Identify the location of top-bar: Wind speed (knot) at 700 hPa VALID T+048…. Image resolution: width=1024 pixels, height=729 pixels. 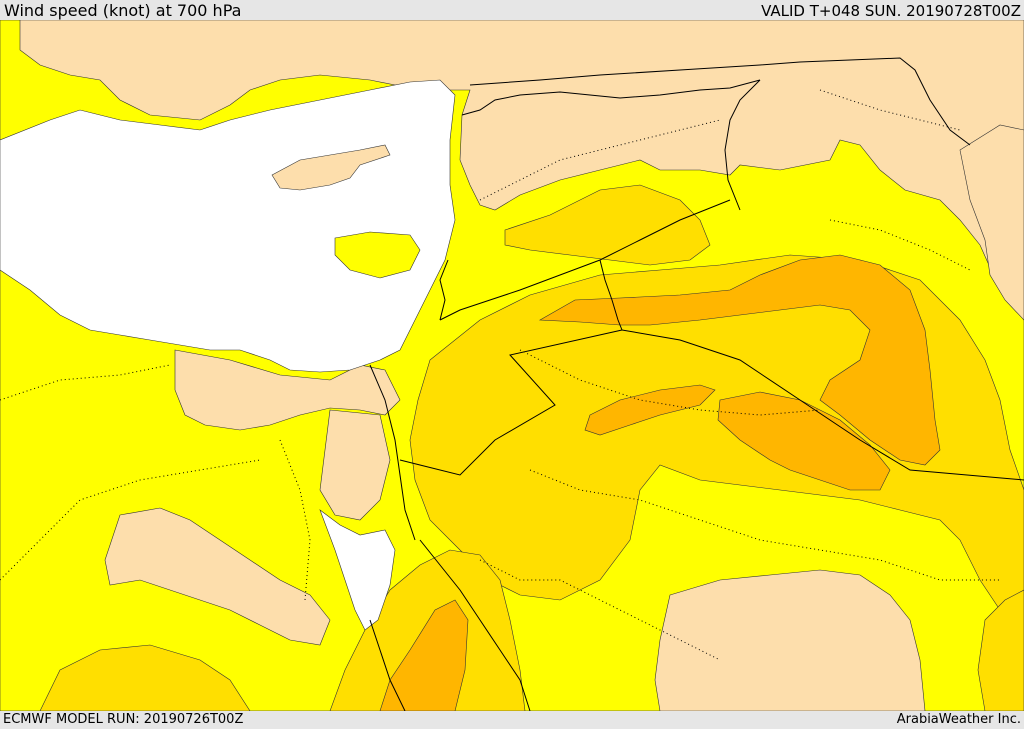
(512, 10).